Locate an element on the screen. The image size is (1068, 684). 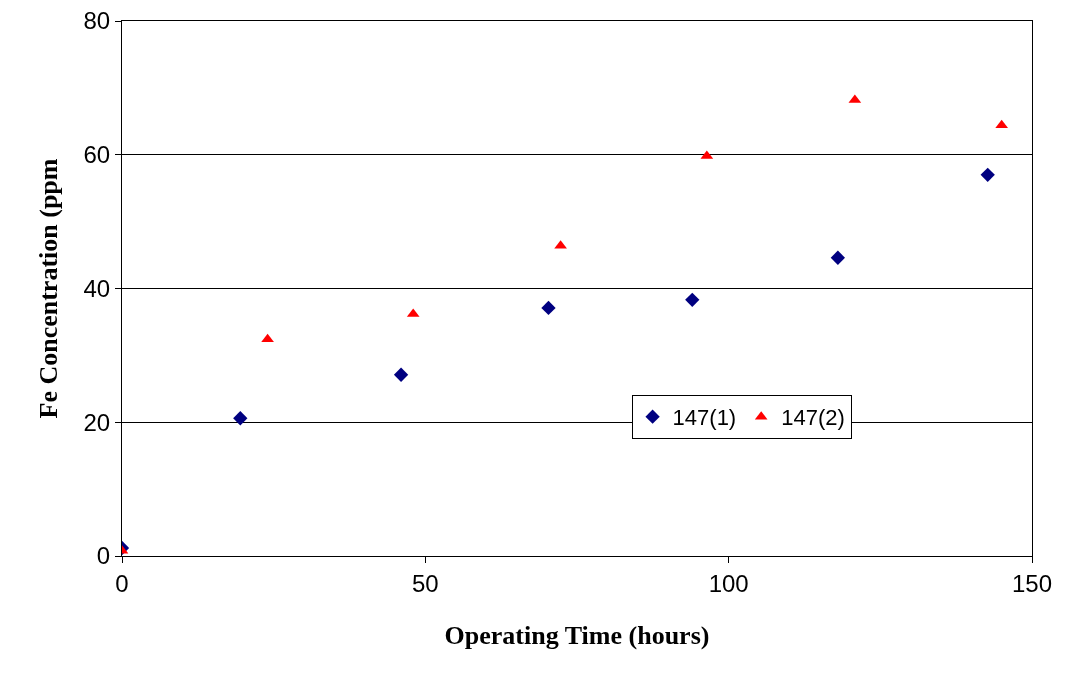
y-tick-label: 20 is located at coordinates (97, 422).